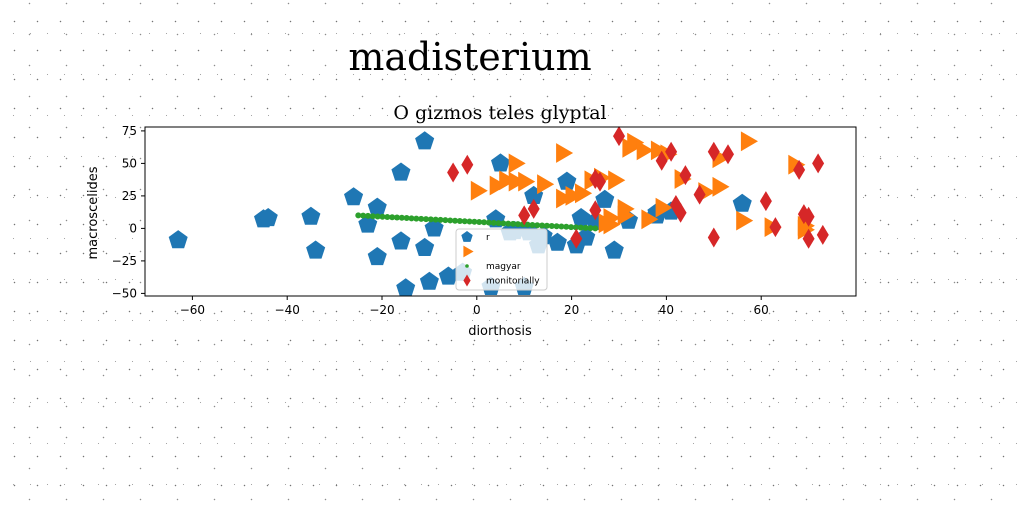  What do you see at coordinates (477, 310) in the screenshot?
I see `x-tick-label: 0` at bounding box center [477, 310].